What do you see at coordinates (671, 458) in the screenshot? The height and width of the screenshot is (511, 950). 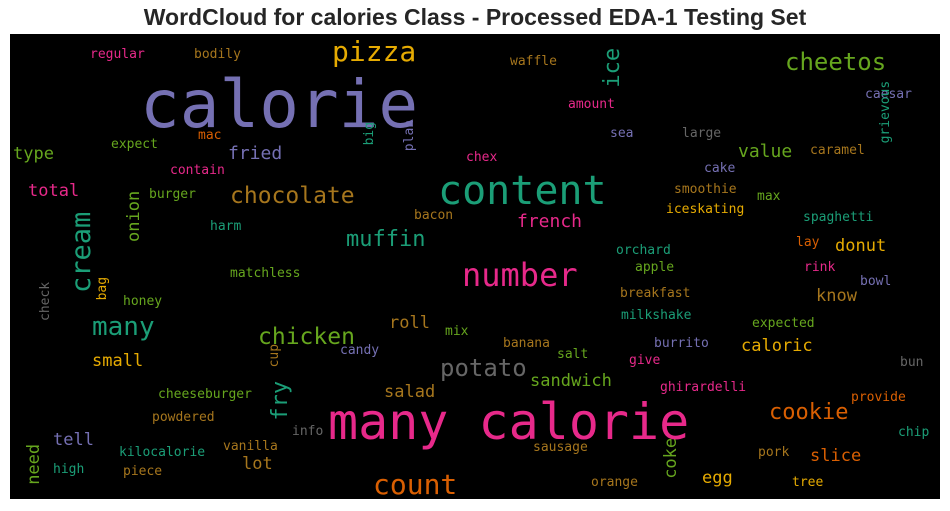 I see `word-coke: coke` at bounding box center [671, 458].